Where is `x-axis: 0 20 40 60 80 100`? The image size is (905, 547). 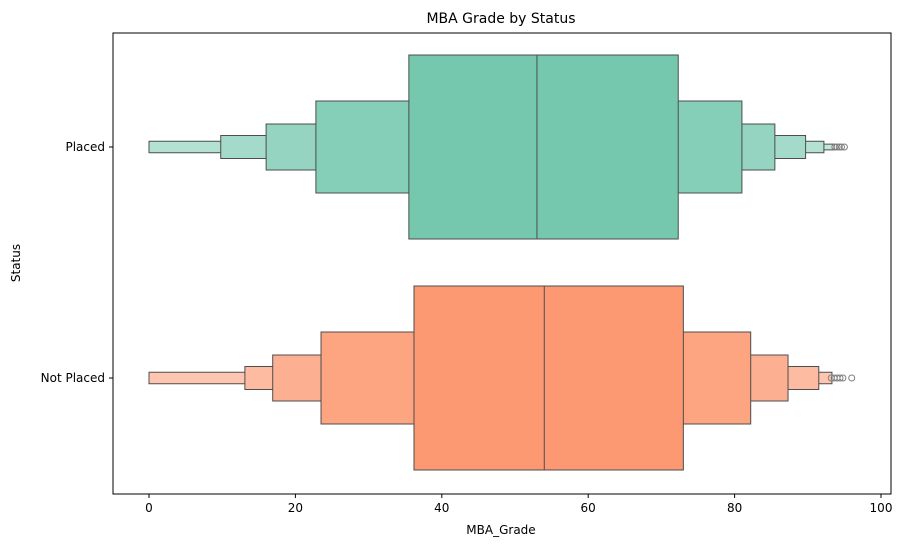 x-axis: 0 20 40 60 80 100 is located at coordinates (518, 504).